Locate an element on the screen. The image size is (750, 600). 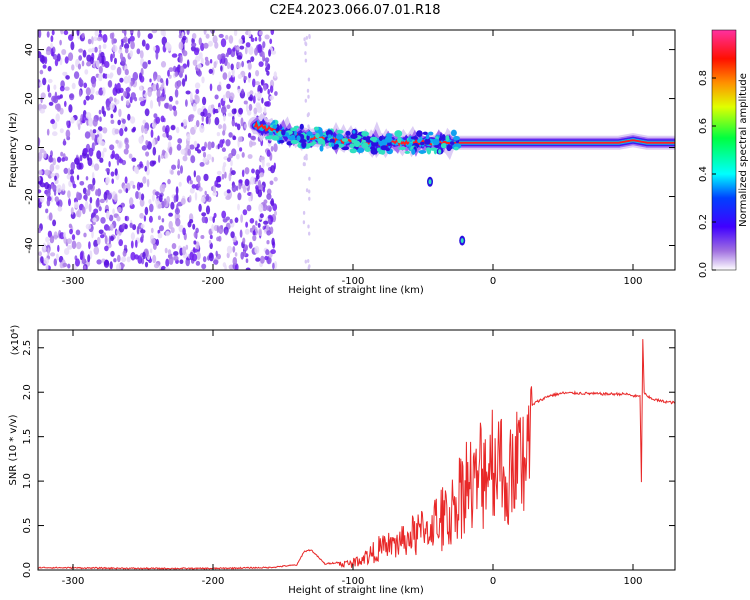
outlier-core is located at coordinates (462, 241).